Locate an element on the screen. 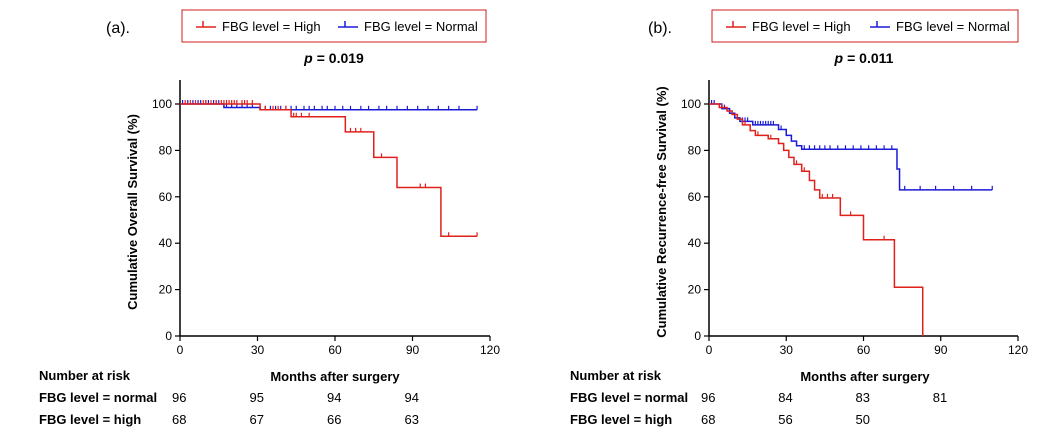  risk-value-high: 50 is located at coordinates (863, 419).